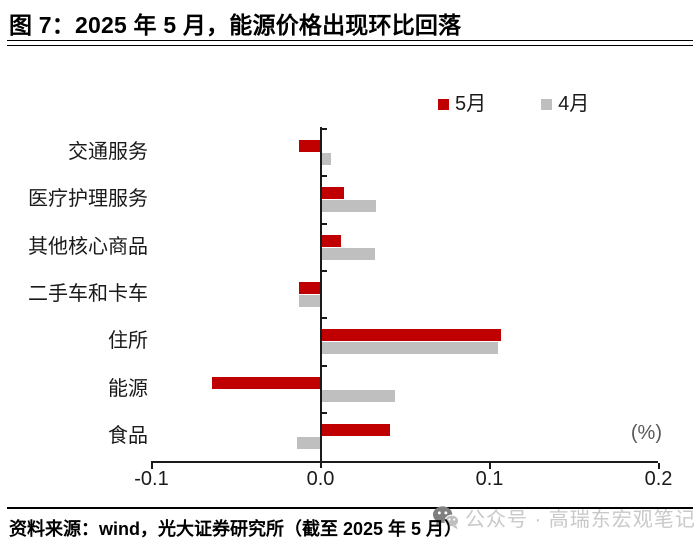 This screenshot has width=700, height=549. Describe the element at coordinates (235, 25) in the screenshot. I see `figure-title: 图 7：2025 年 5 月，能源价格出现环比回落` at that location.